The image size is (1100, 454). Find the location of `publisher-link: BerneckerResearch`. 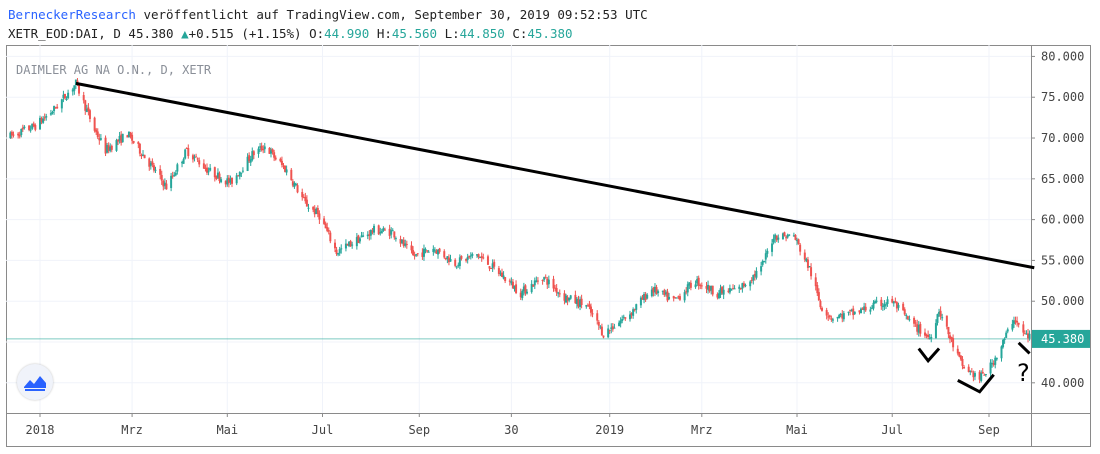

publisher-link: BerneckerResearch is located at coordinates (72, 14).